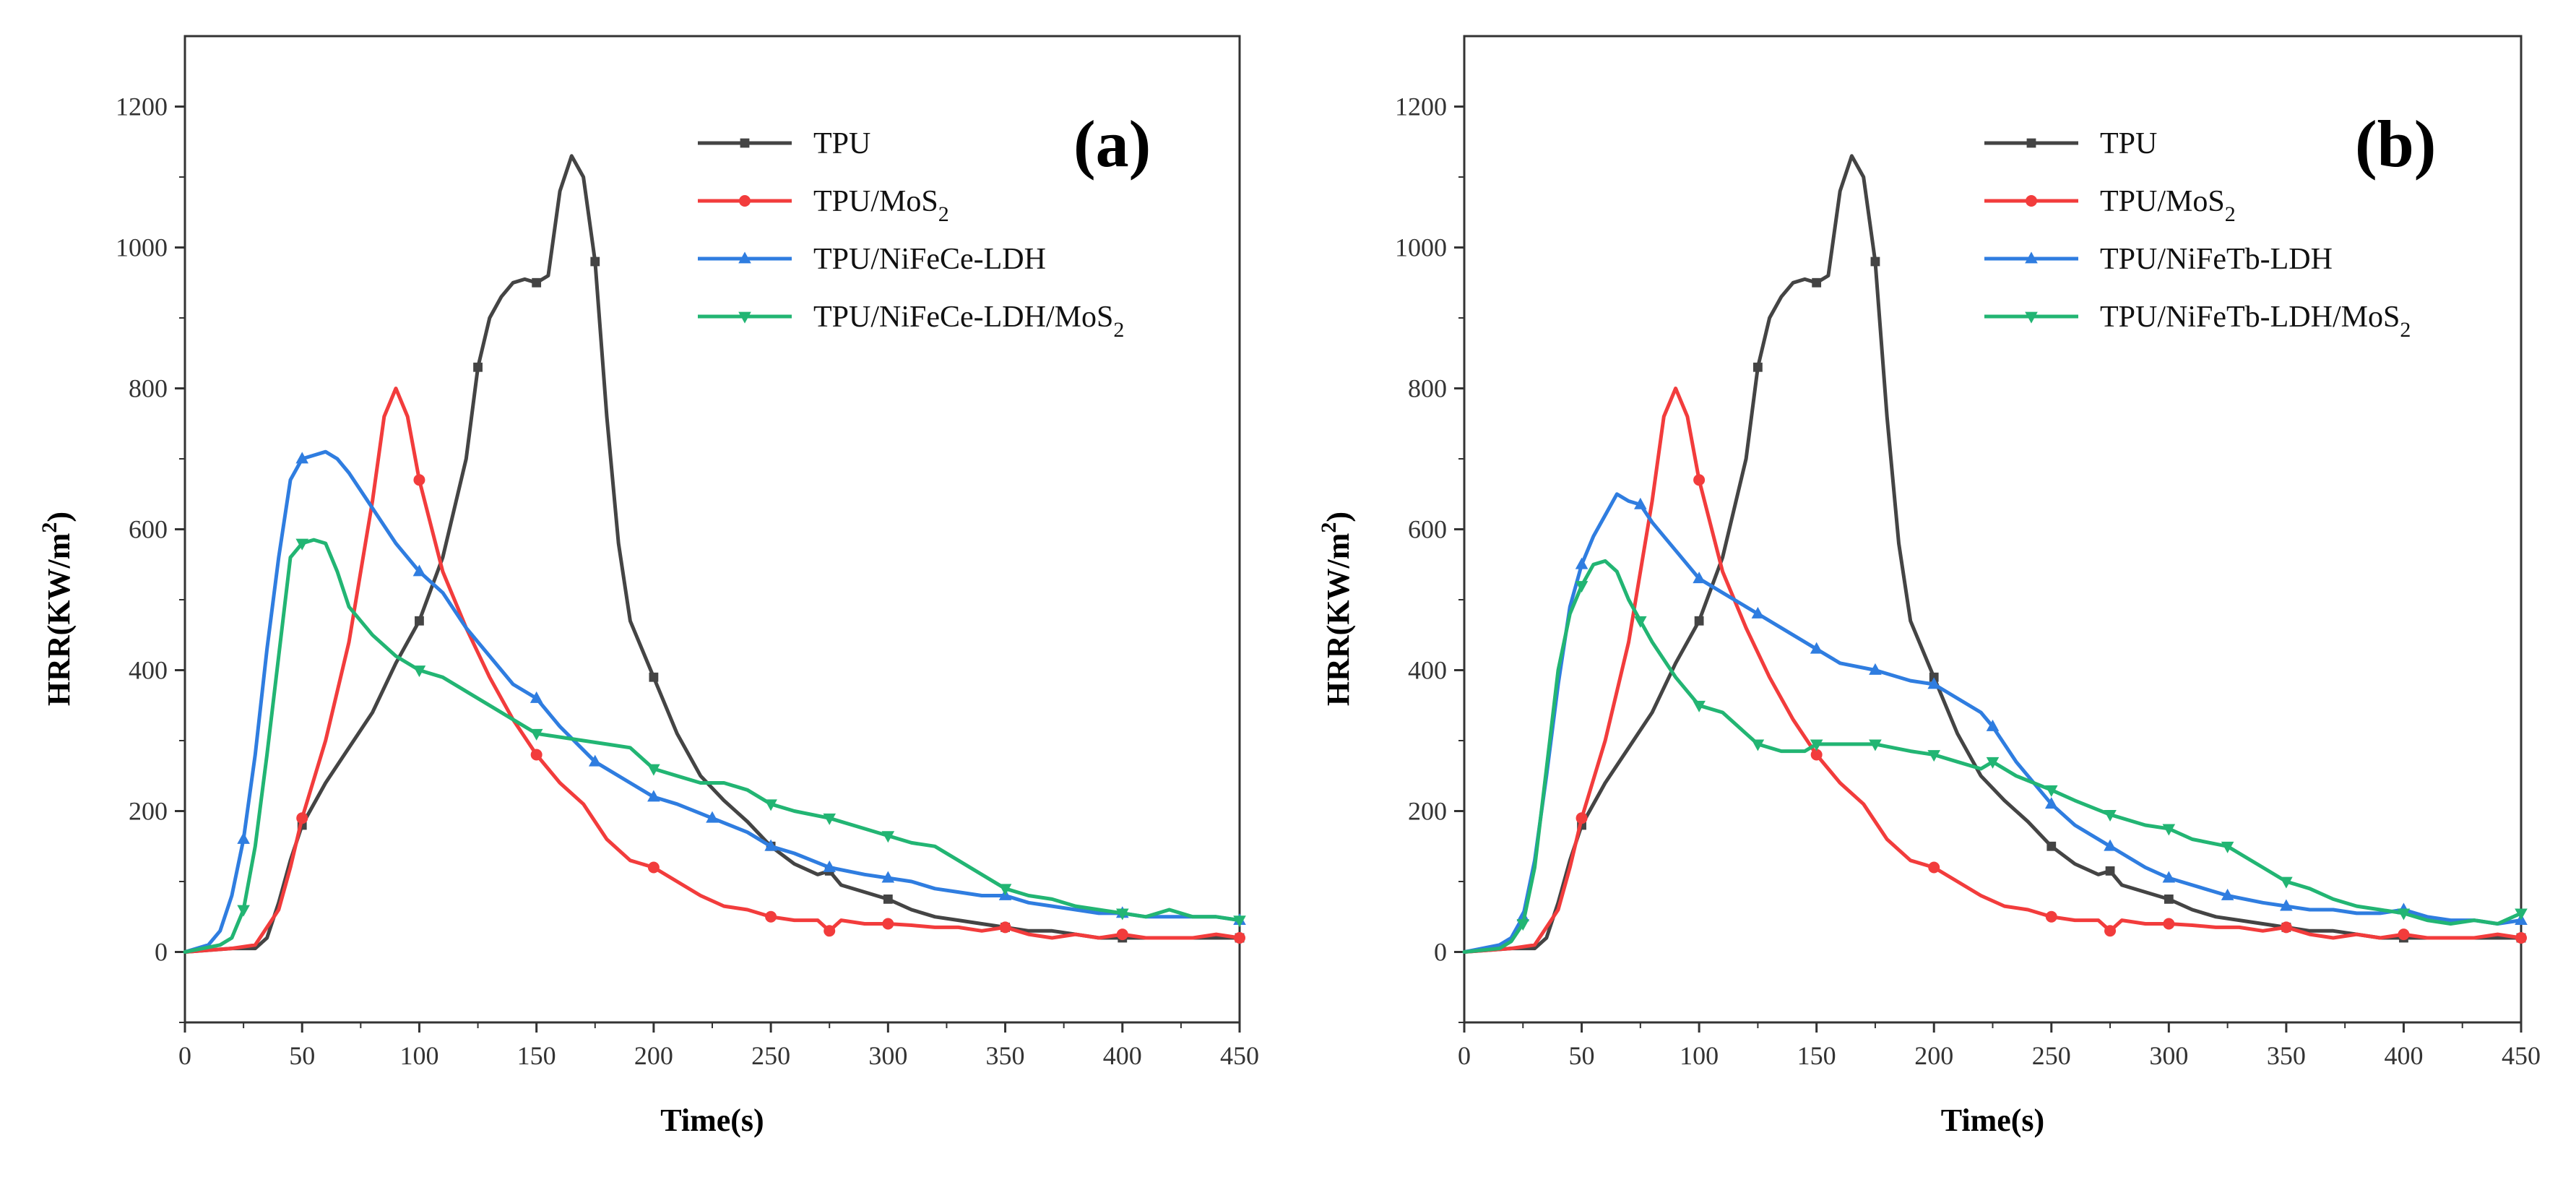 The width and height of the screenshot is (2576, 1198). What do you see at coordinates (712, 1120) in the screenshot?
I see `x-axis-title: Time(s)` at bounding box center [712, 1120].